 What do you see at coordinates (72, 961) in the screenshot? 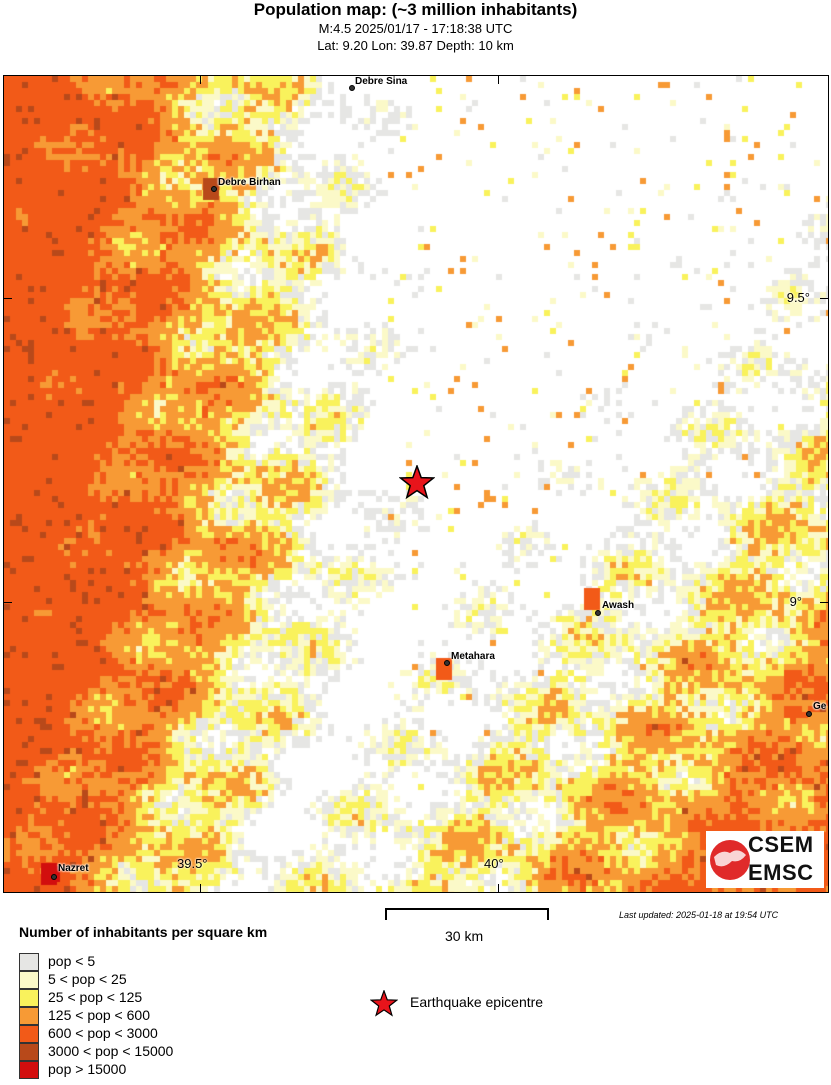
I see `legend-label: pop < 5` at bounding box center [72, 961].